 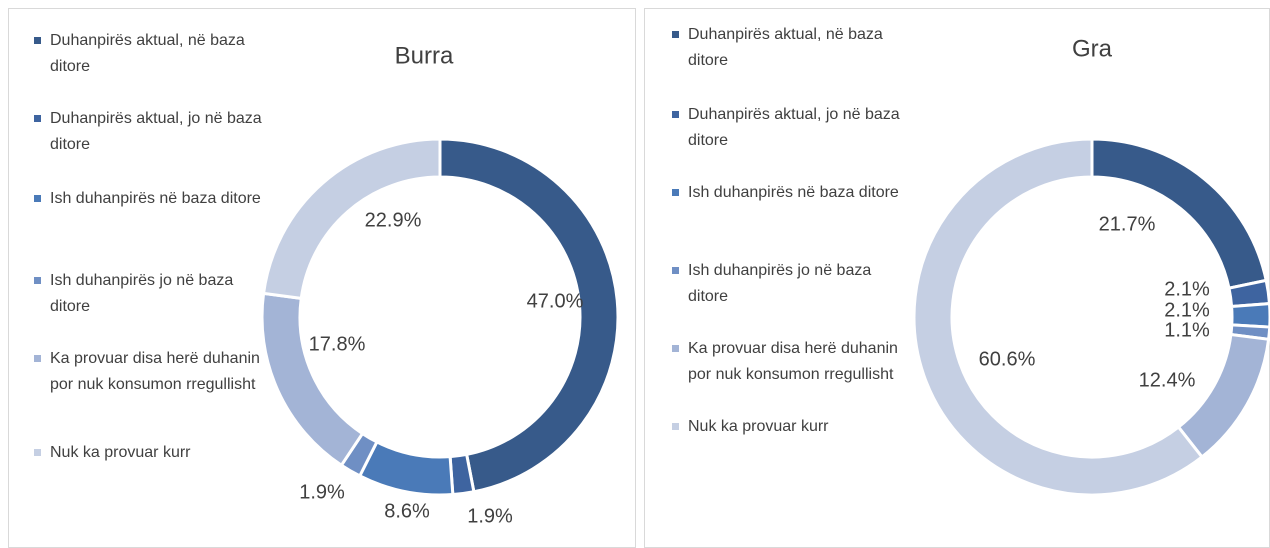 What do you see at coordinates (1007, 359) in the screenshot?
I see `data-label: 60.6%` at bounding box center [1007, 359].